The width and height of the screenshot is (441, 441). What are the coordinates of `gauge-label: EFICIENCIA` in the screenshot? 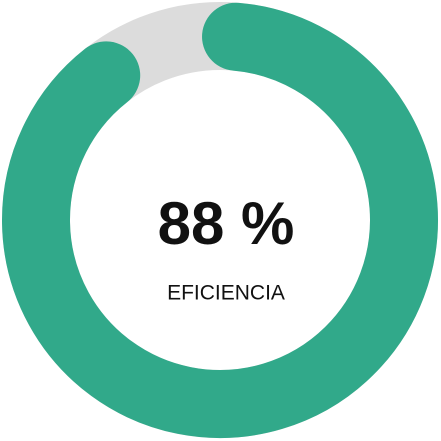 It's located at (226, 293).